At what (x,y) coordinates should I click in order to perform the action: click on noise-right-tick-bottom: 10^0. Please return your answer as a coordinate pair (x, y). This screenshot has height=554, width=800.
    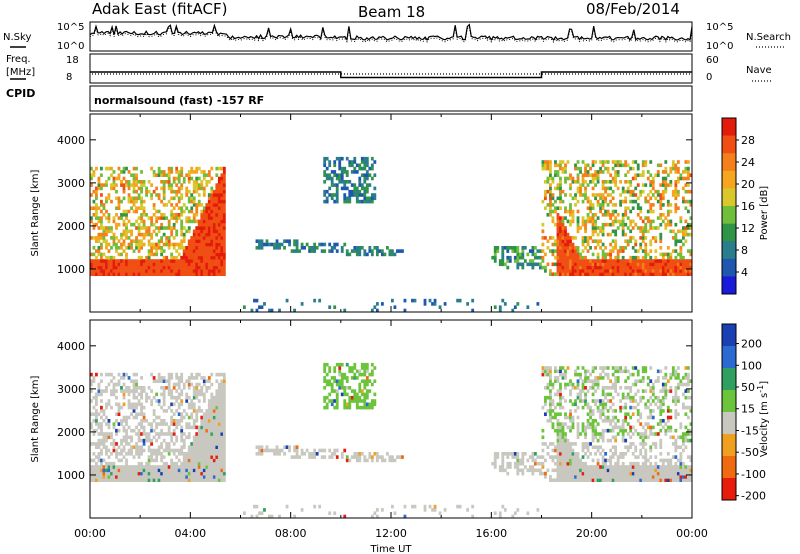
    Looking at the image, I should click on (719, 46).